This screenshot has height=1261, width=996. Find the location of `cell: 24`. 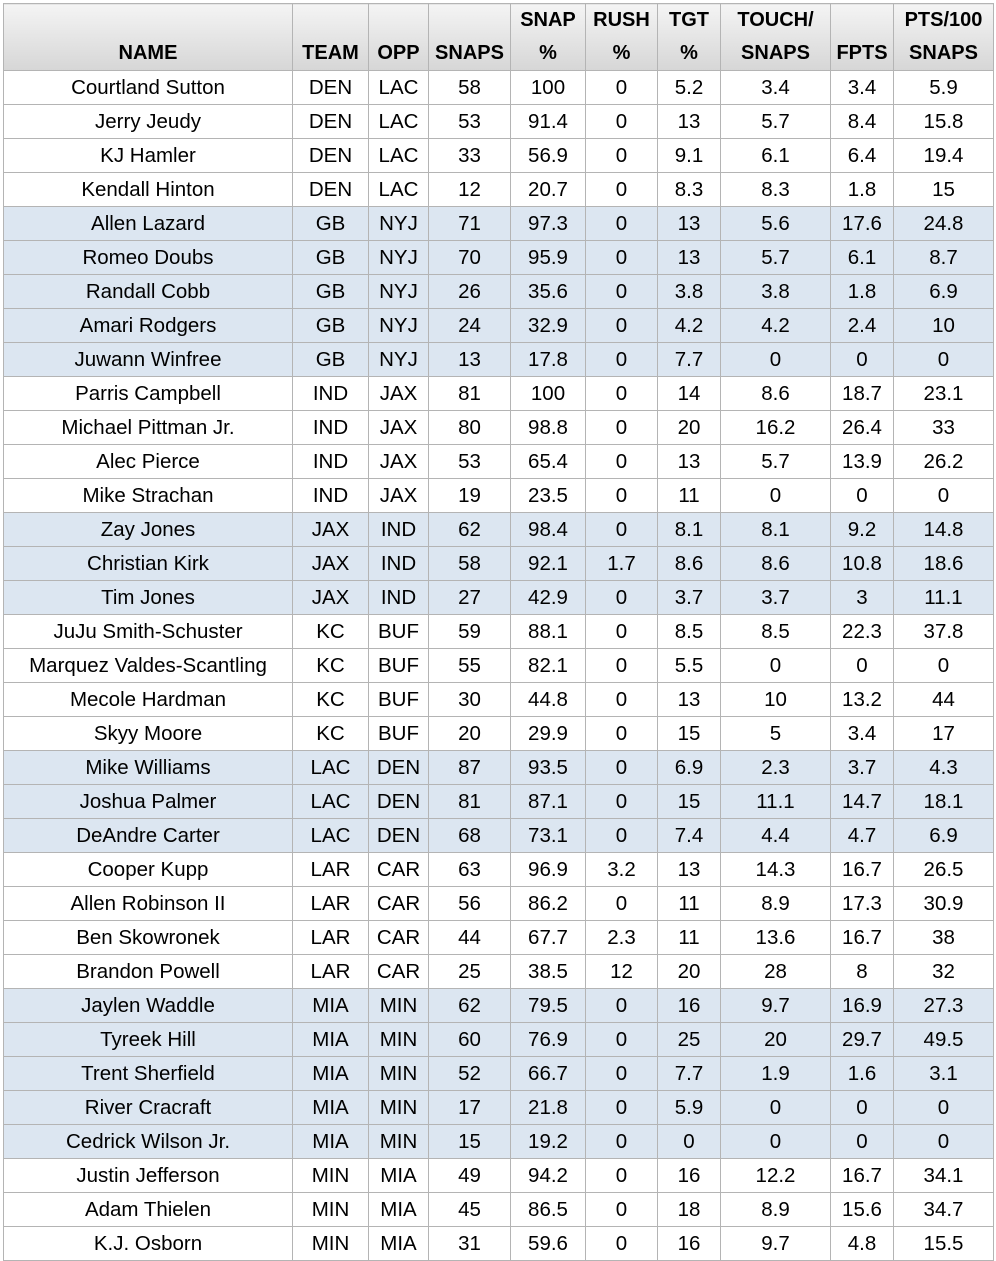

cell: 24 is located at coordinates (469, 325).